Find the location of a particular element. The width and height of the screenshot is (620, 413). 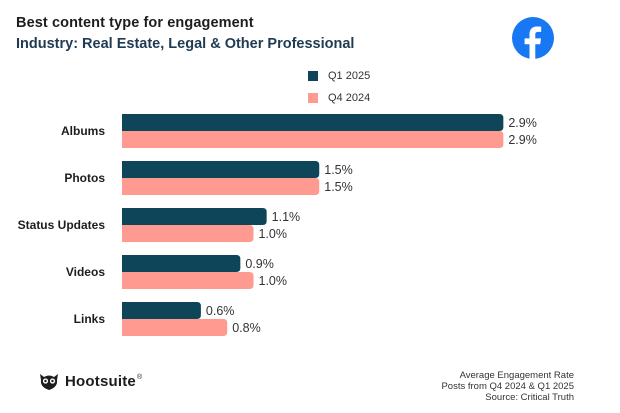

legend-item-q4-2024: Q4 2024 is located at coordinates (339, 98).